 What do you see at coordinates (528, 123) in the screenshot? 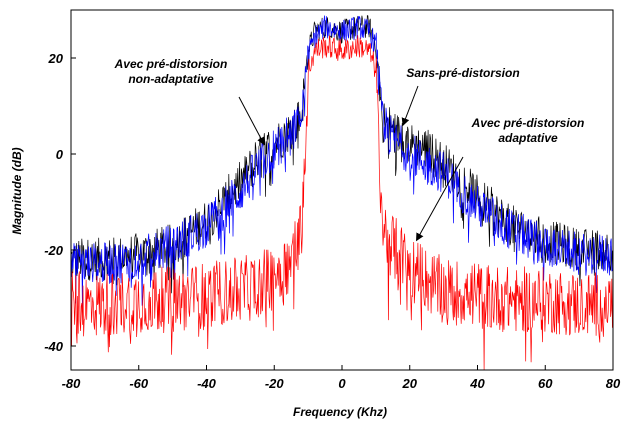
I see `annotation-adaptative-line: Avec pré-distorsion` at bounding box center [528, 123].